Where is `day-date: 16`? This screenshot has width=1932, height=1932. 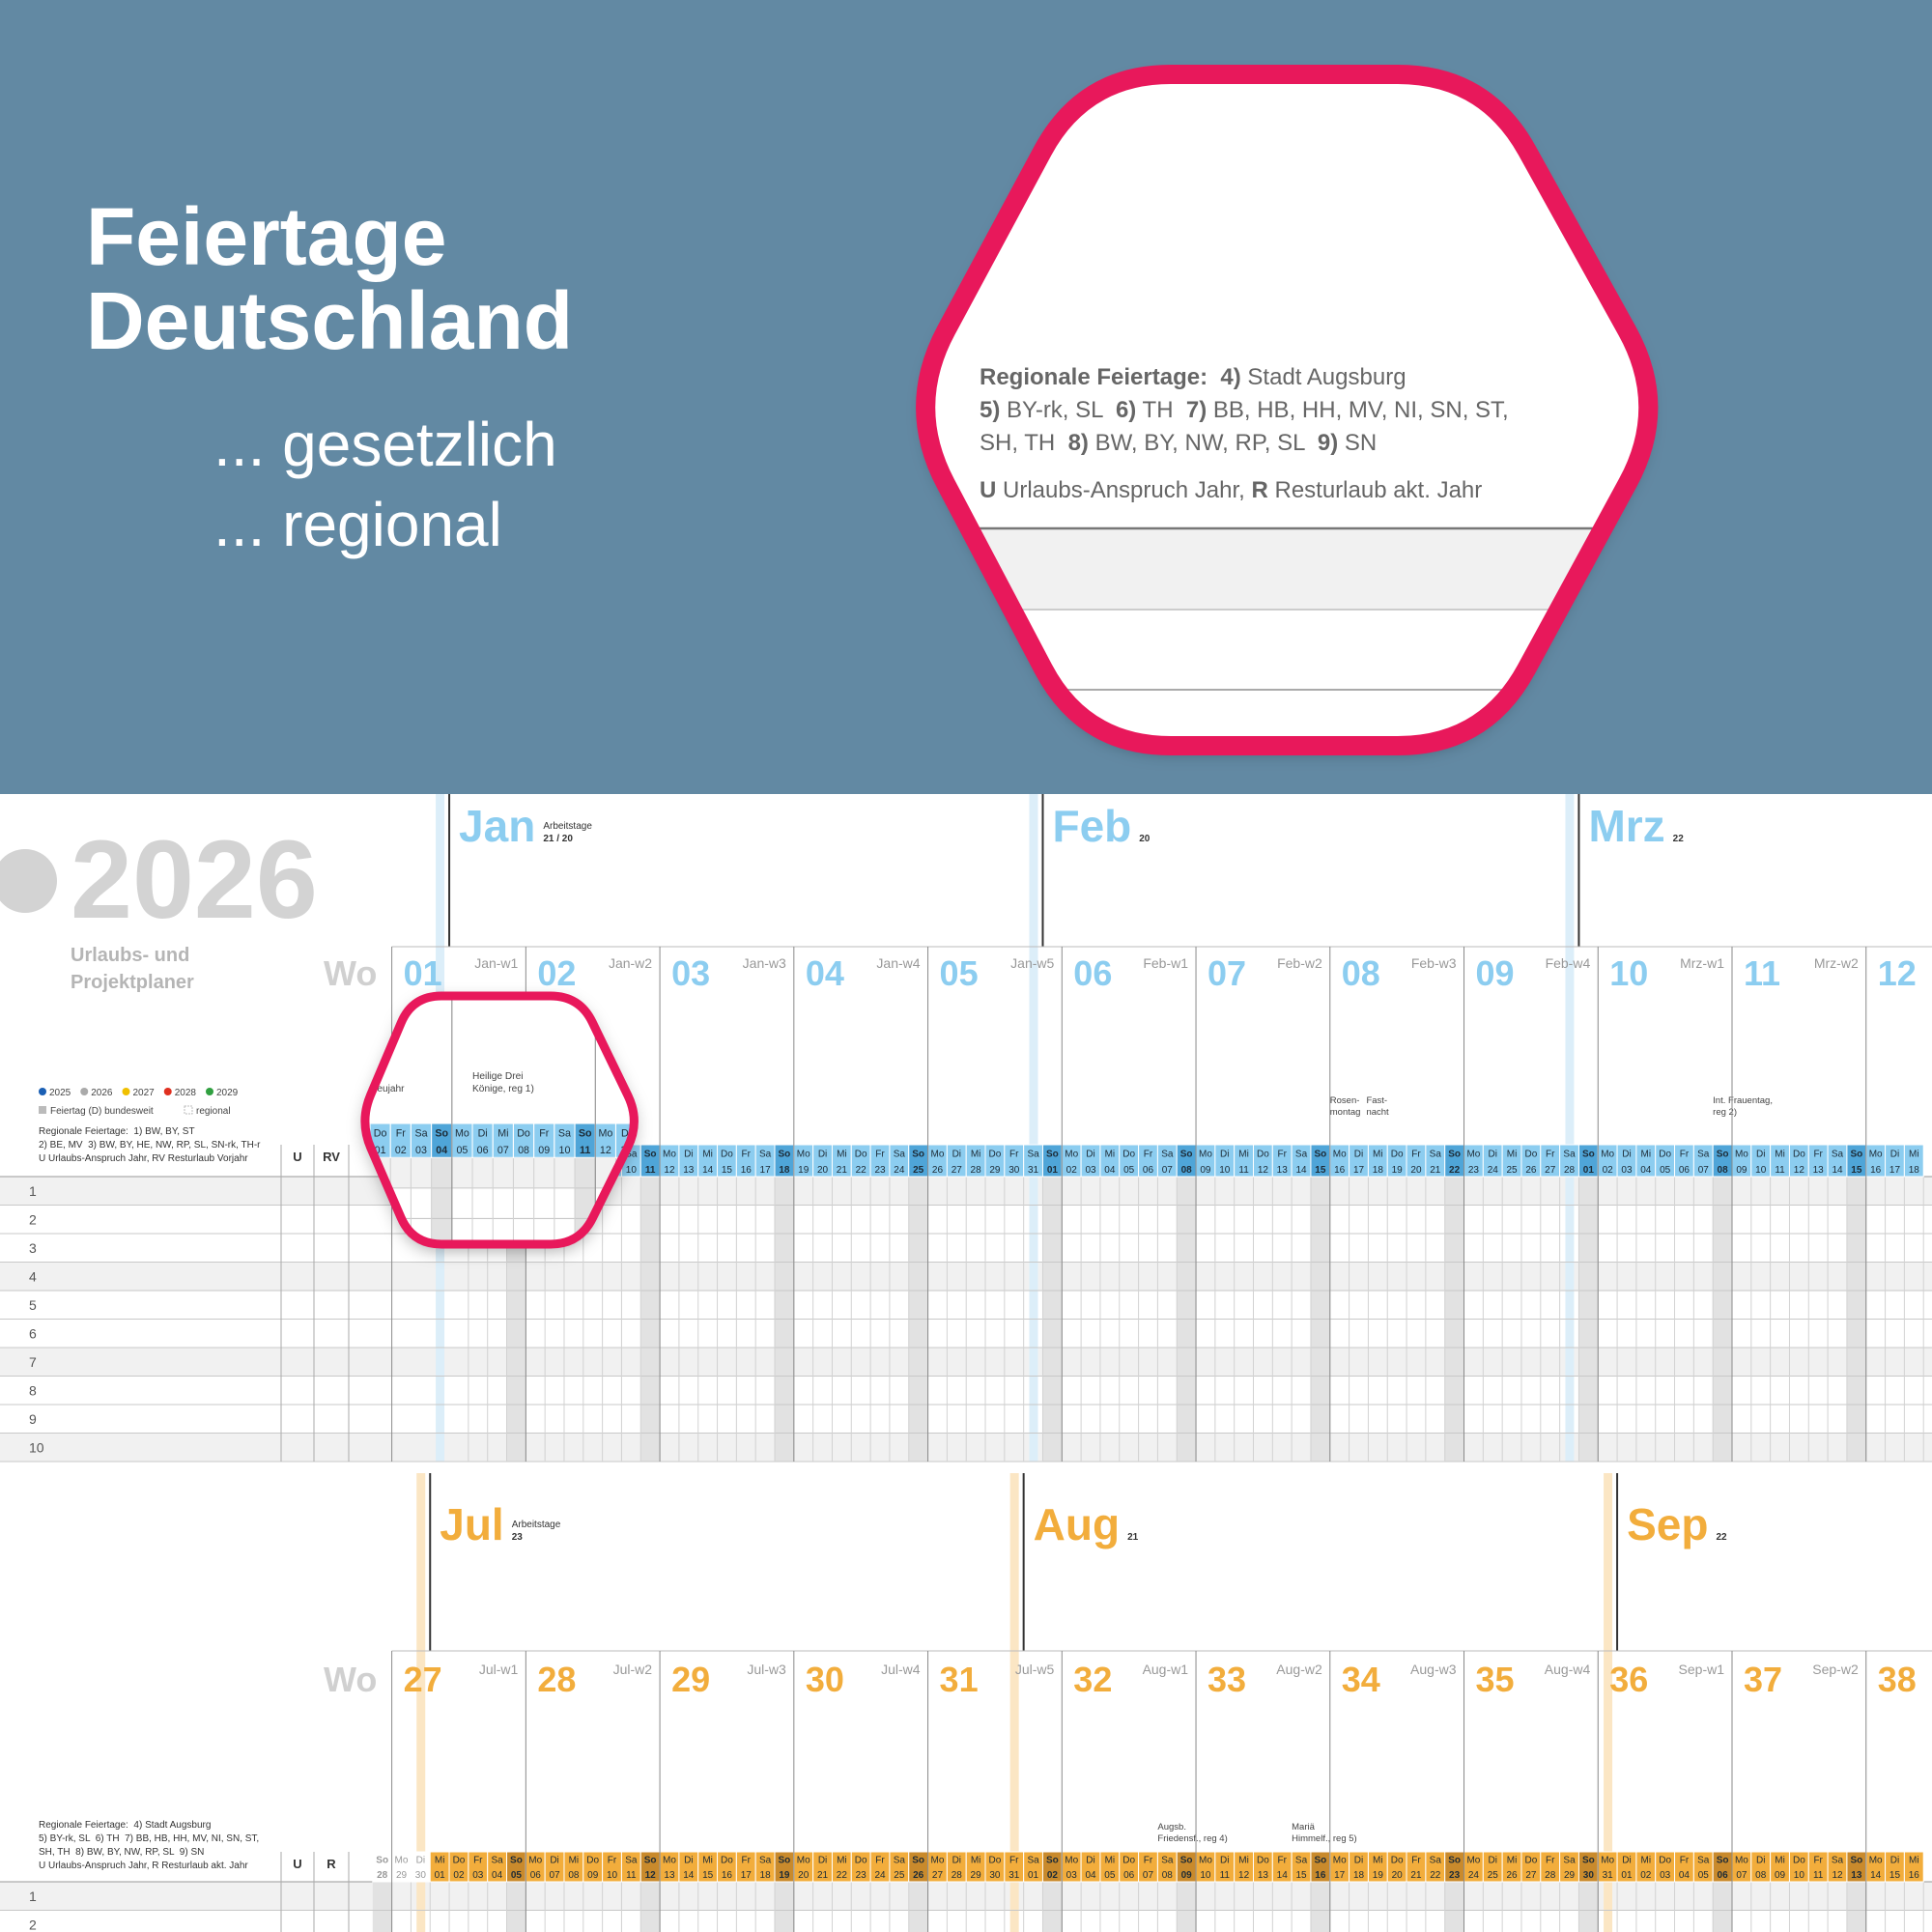
day-date: 16 is located at coordinates (1876, 1170).